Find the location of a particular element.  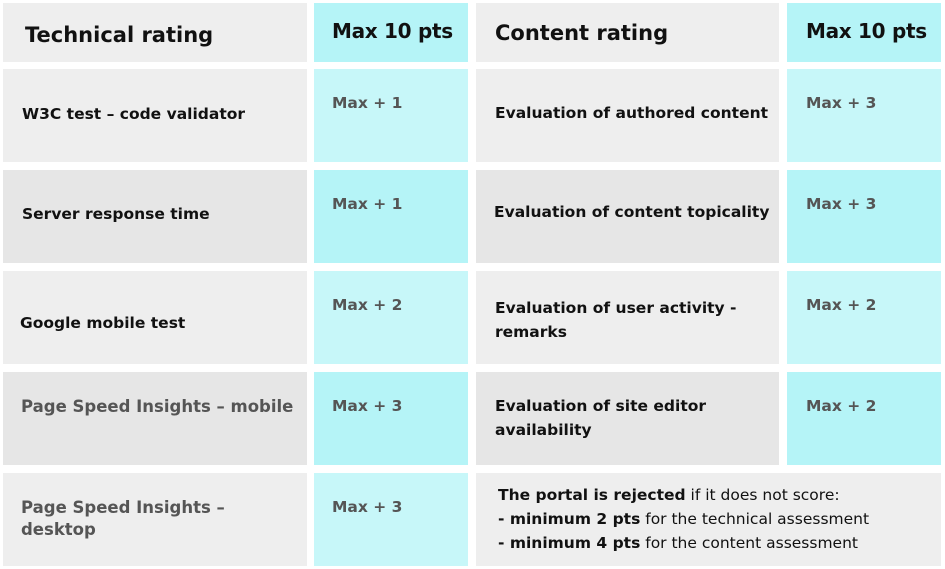

row-5-technical-cell: Page Speed Insights – desktop is located at coordinates (155, 519).